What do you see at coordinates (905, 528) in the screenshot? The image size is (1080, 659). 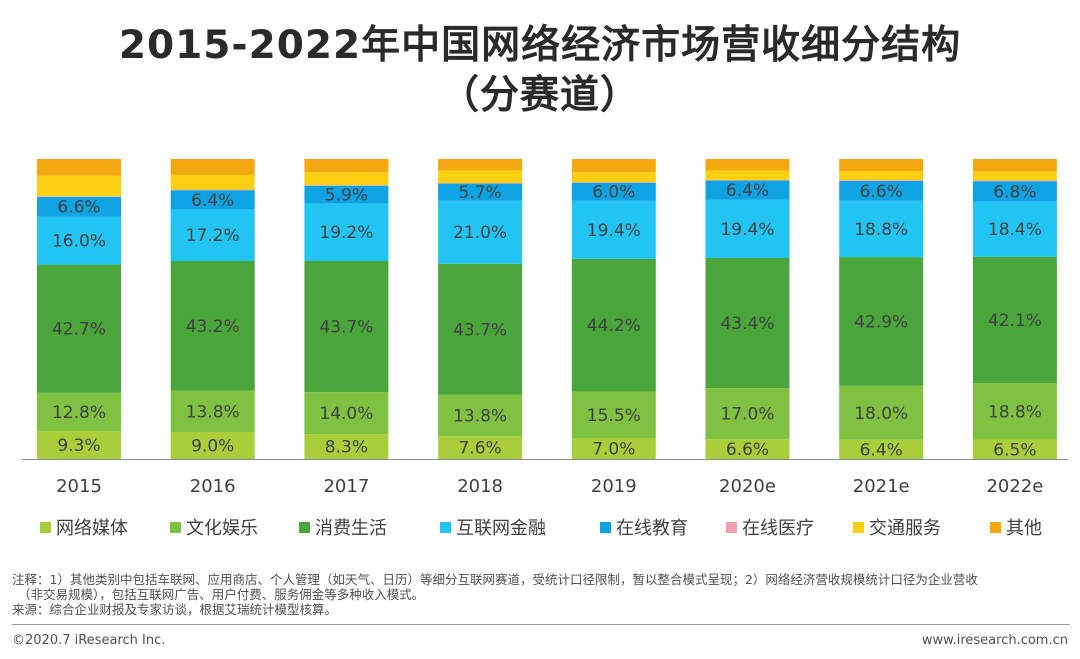 I see `legend-label: 交通服务` at bounding box center [905, 528].